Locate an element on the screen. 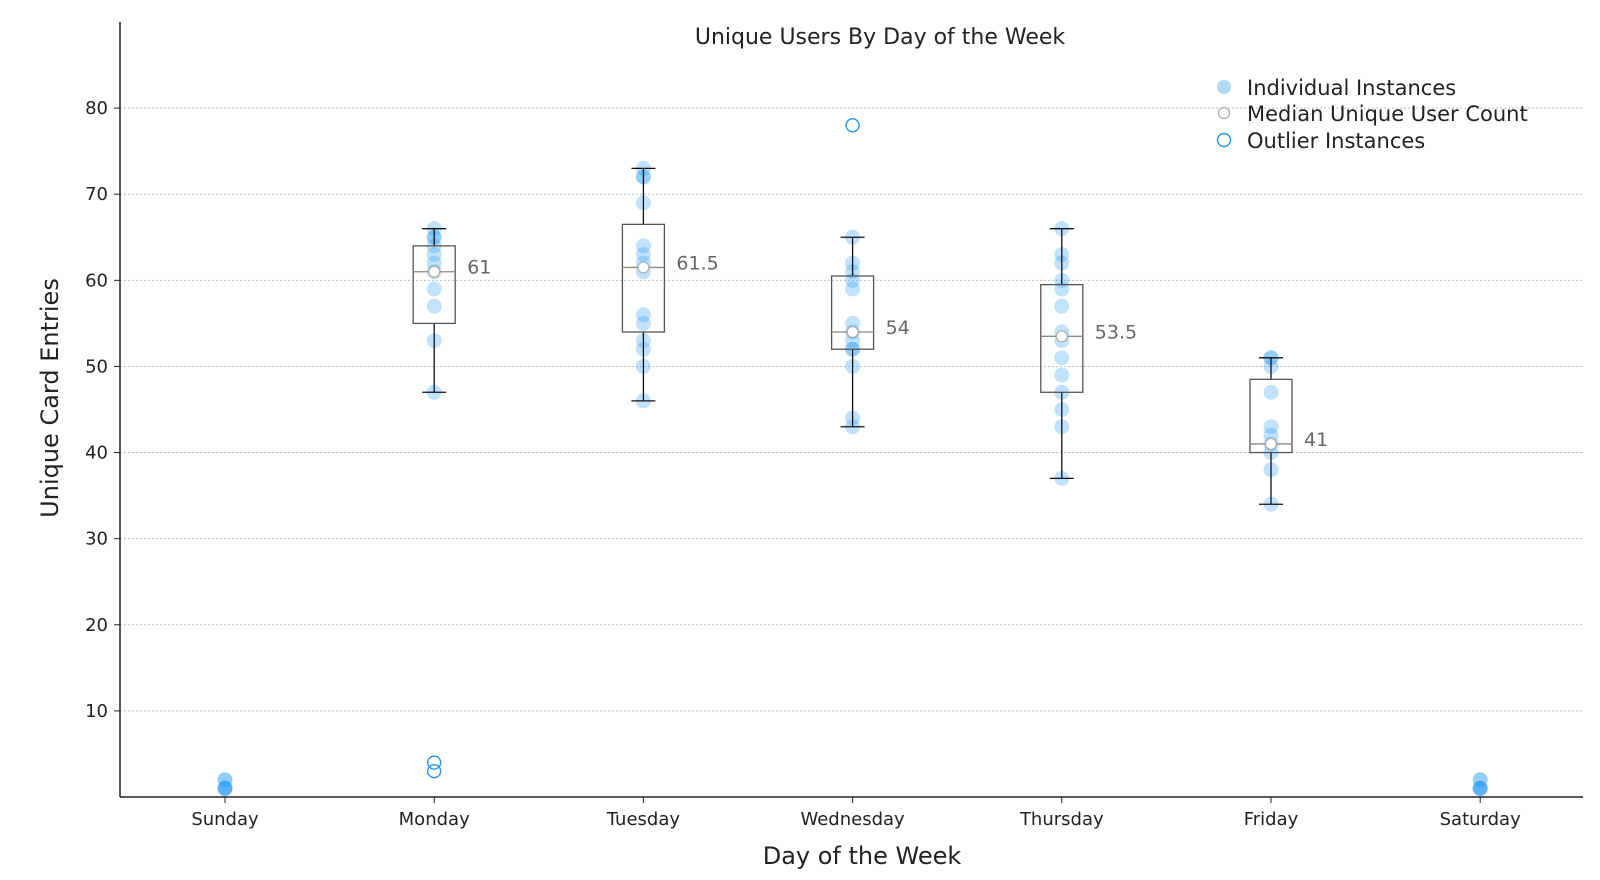 The image size is (1600, 880). legend-median-label: Median Unique User Count is located at coordinates (1387, 114).